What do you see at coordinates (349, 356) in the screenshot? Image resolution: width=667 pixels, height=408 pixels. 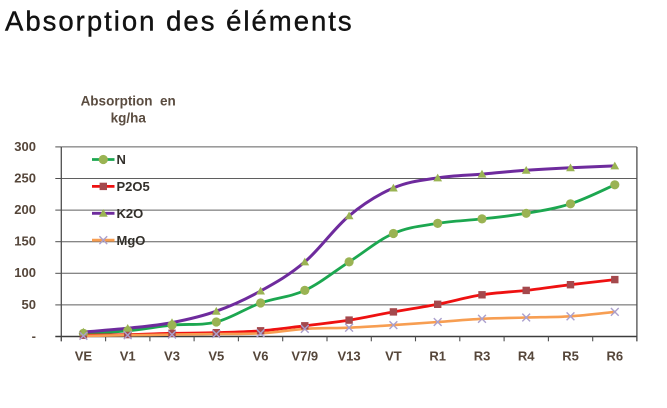 I see `svg-text: V13` at bounding box center [349, 356].